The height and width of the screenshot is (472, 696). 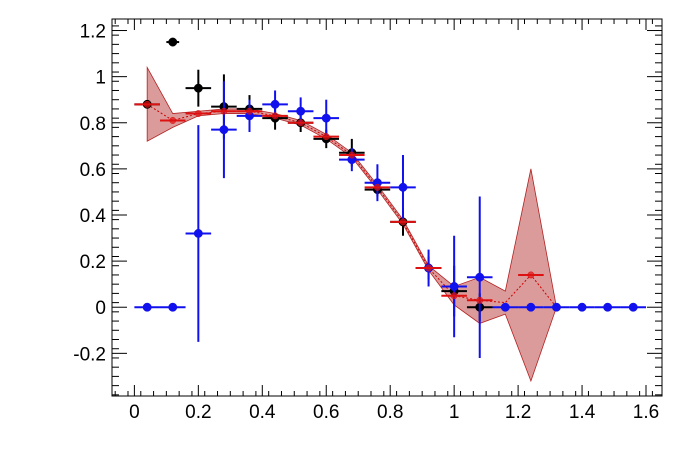 I want to click on y-tick-label: -0.2, so click(x=89, y=354).